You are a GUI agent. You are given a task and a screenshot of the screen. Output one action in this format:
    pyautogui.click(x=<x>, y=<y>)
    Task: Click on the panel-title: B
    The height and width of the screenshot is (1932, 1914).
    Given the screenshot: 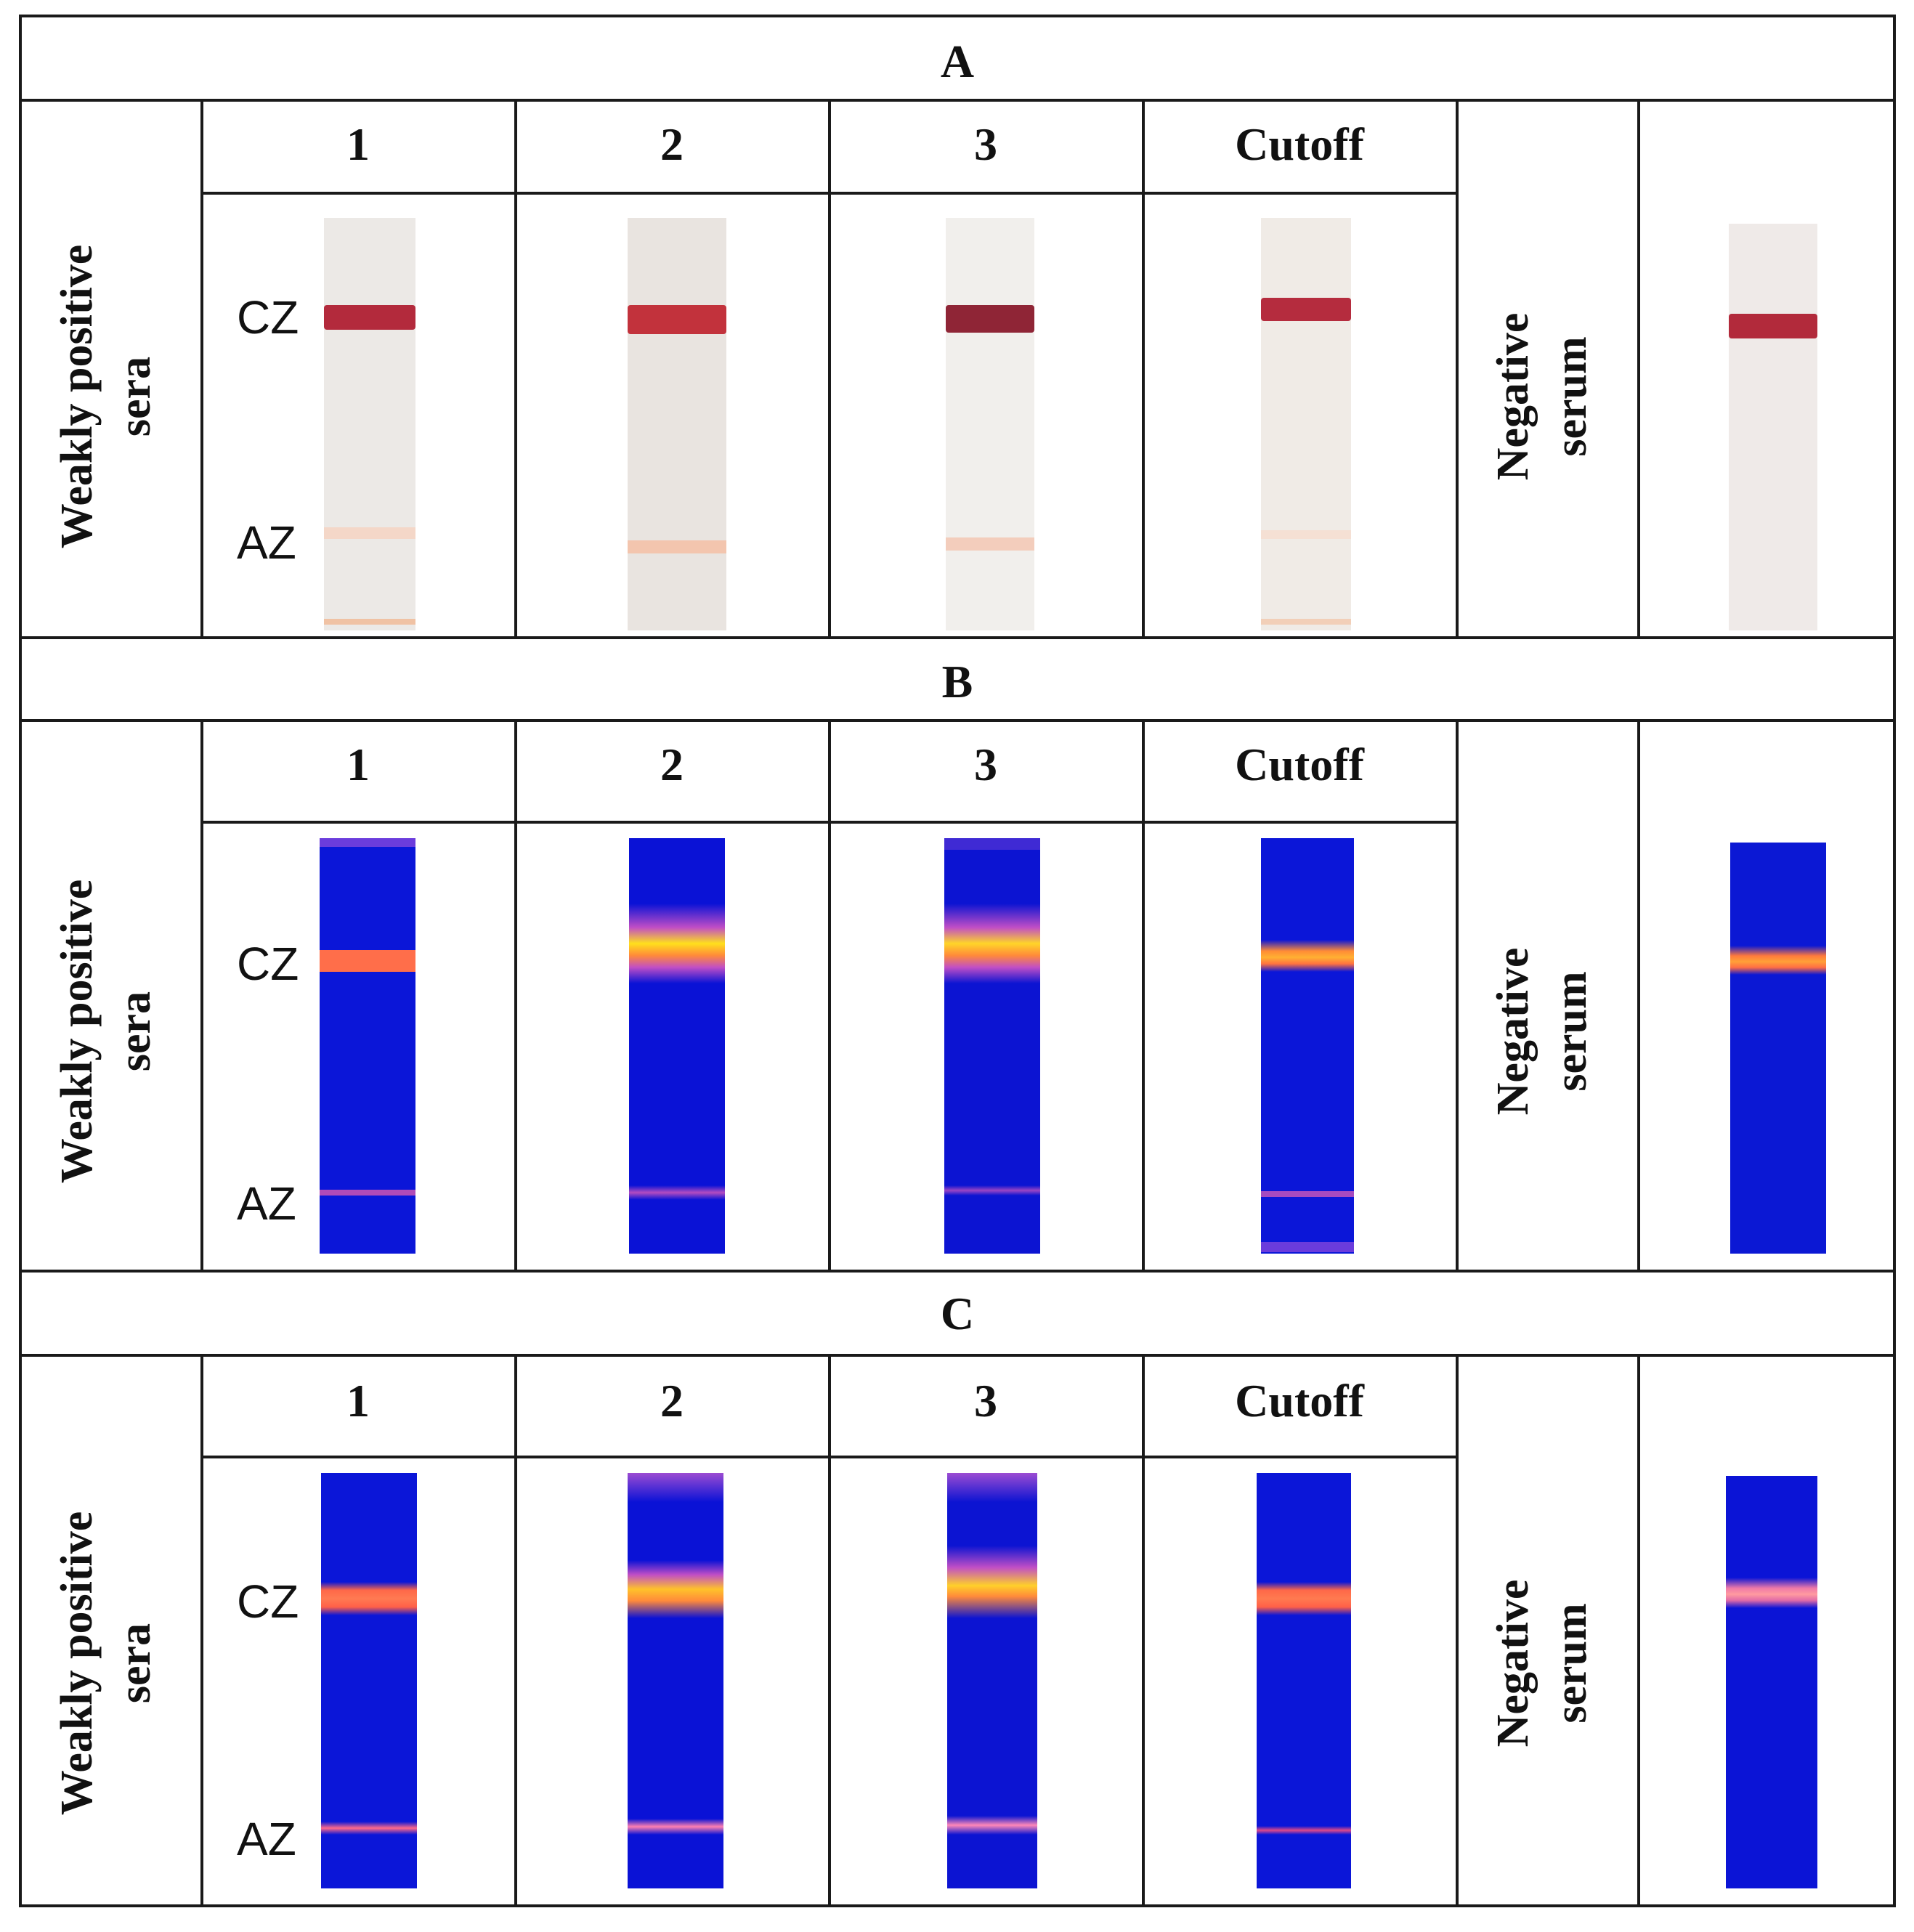 What is the action you would take?
    pyautogui.click(x=957, y=681)
    